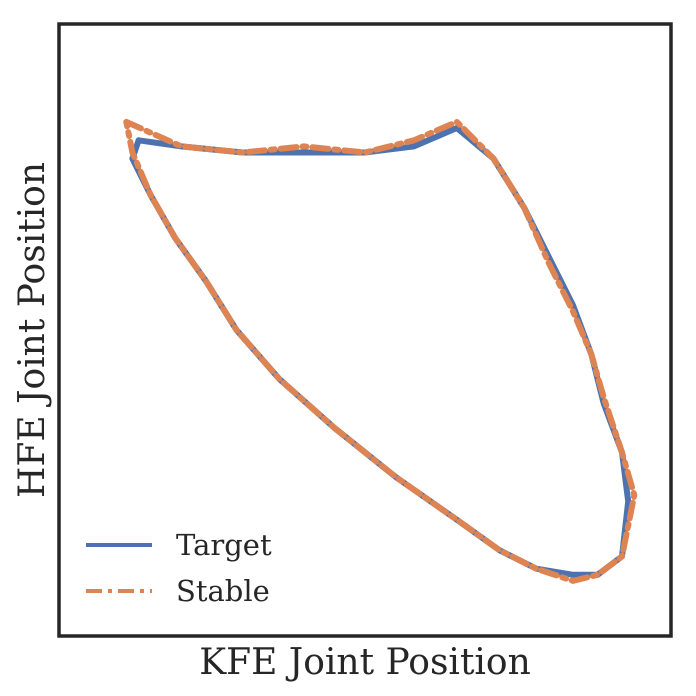 This screenshot has width=696, height=696. What do you see at coordinates (32, 330) in the screenshot?
I see `y-axis-label: HFE Joint Position` at bounding box center [32, 330].